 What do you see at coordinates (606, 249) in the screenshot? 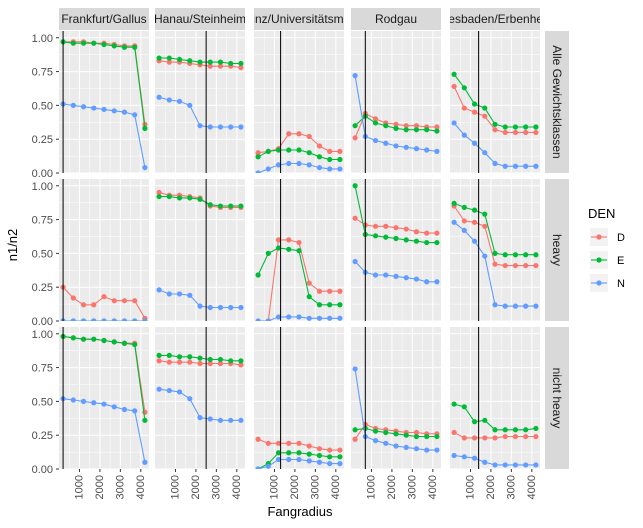
I see `legend: DEN DEN` at bounding box center [606, 249].